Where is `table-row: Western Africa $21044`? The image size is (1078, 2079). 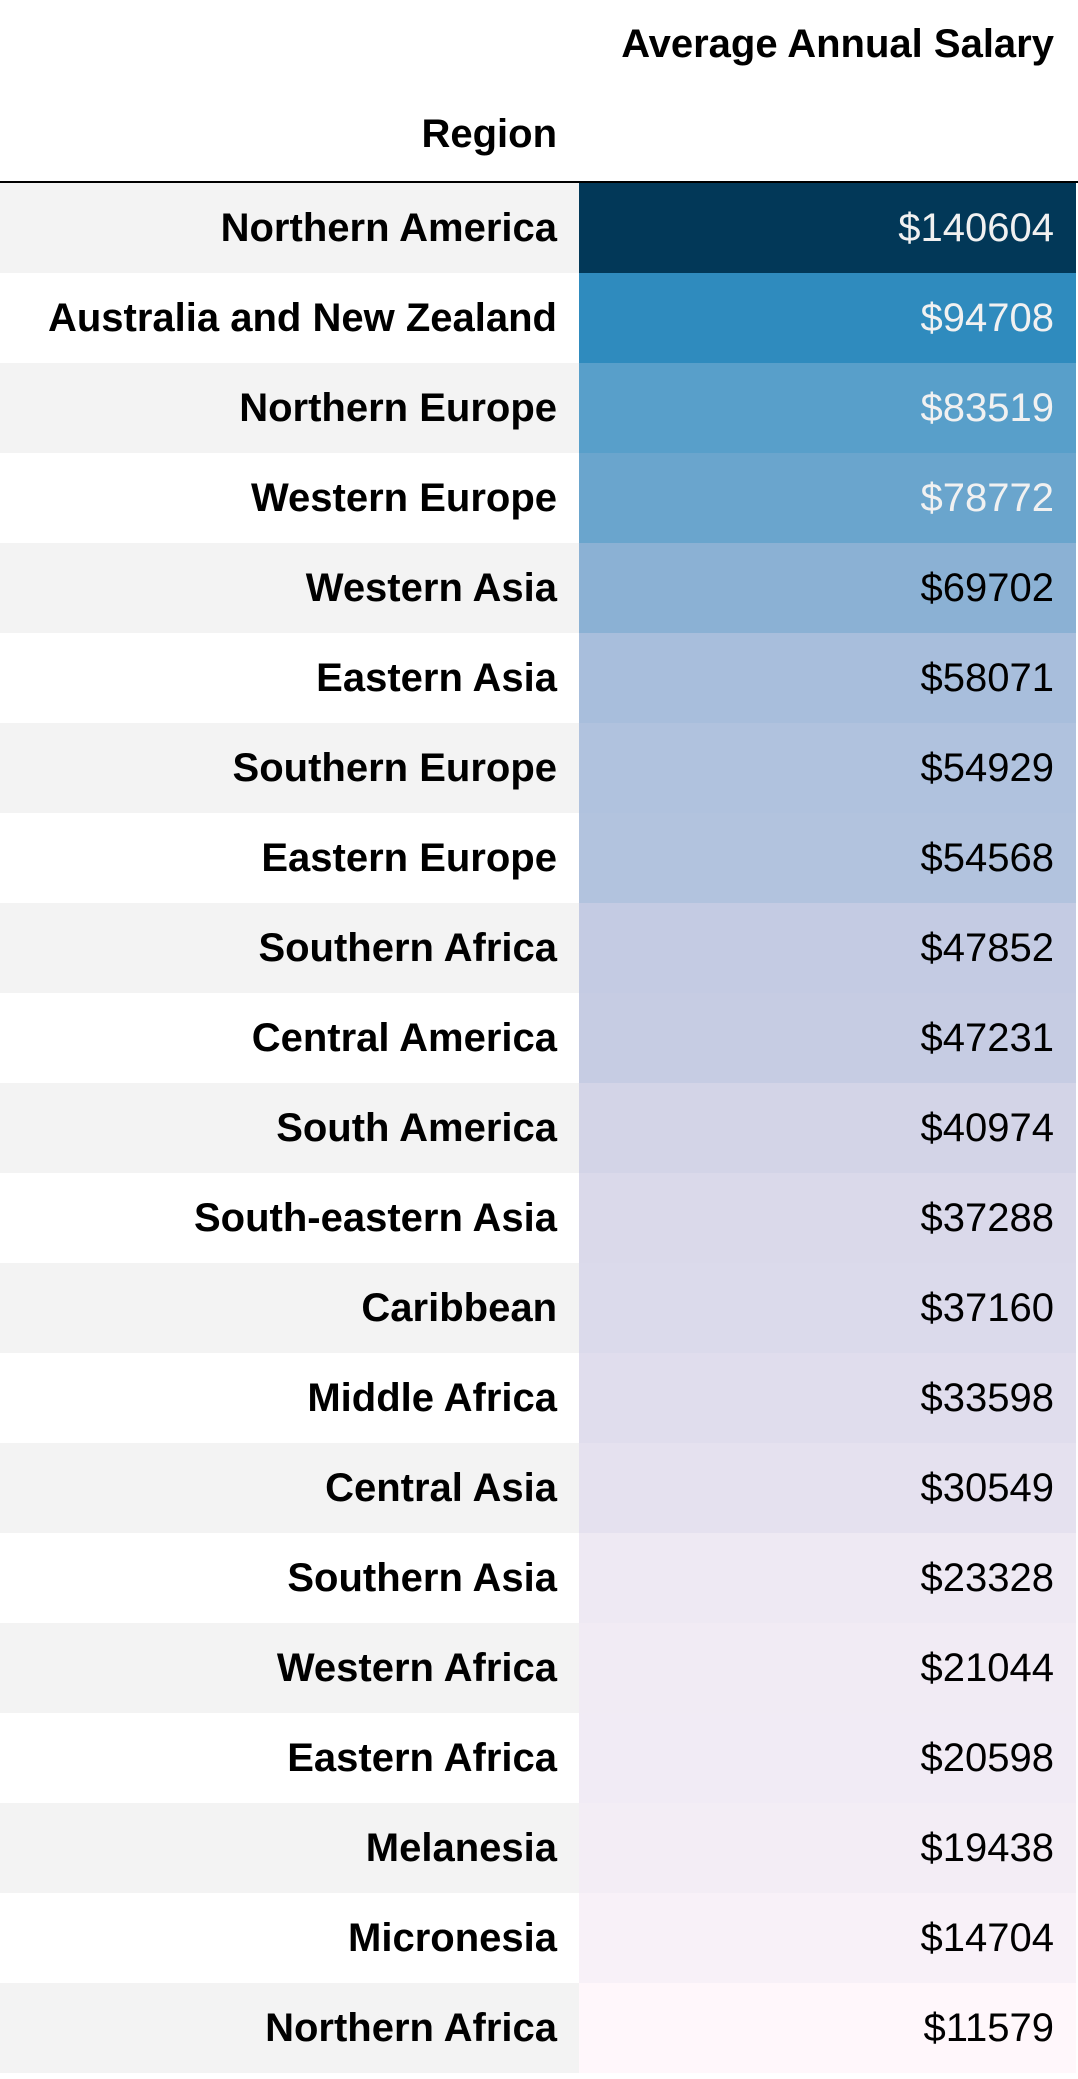
table-row: Western Africa $21044 is located at coordinates (539, 1668).